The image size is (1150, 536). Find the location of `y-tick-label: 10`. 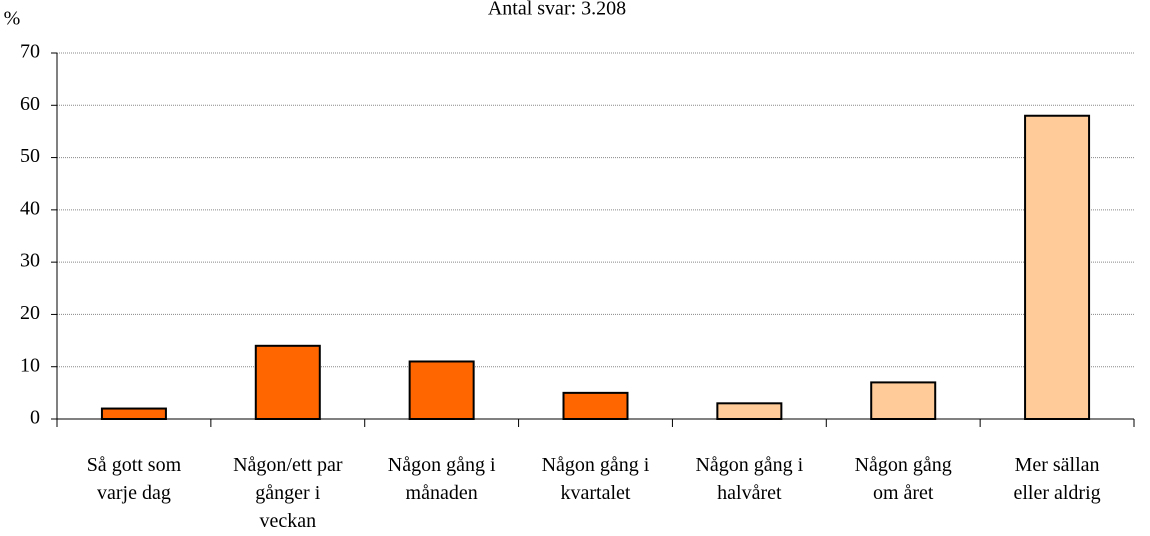

y-tick-label: 10 is located at coordinates (30, 365).